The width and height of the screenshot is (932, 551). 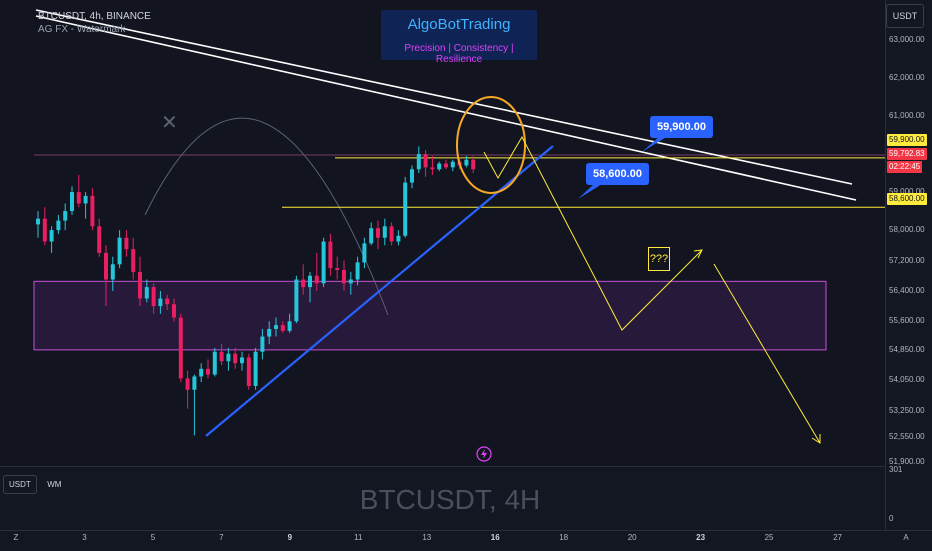 I want to click on price-tag-level-low: 58,600.00, so click(x=907, y=199).